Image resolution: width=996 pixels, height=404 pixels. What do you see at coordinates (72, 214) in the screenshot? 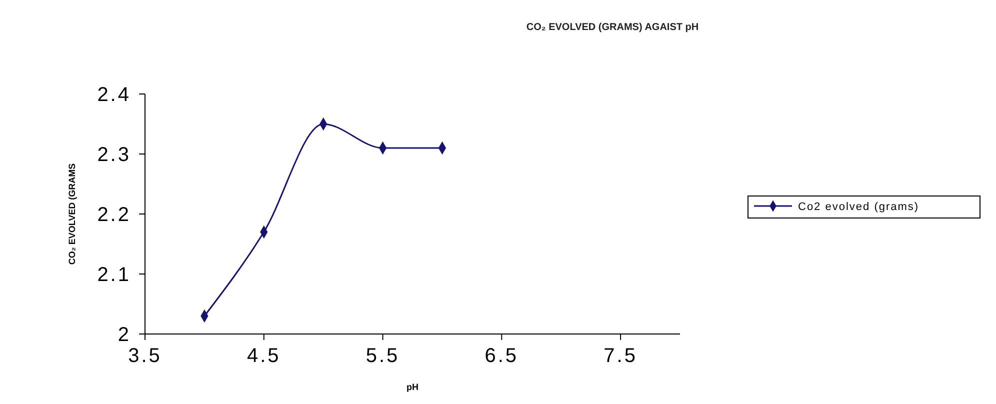
I see `y-axis-title: CO₂ EVOLVED (GRAMS` at bounding box center [72, 214].